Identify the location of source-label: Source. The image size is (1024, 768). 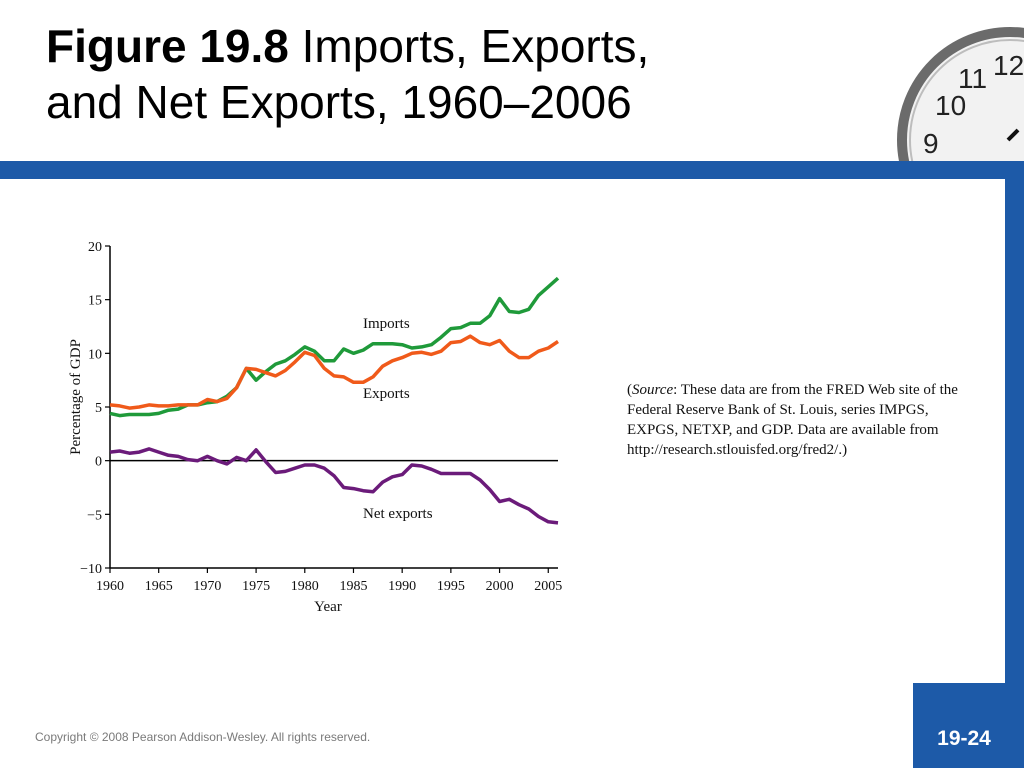
(653, 390).